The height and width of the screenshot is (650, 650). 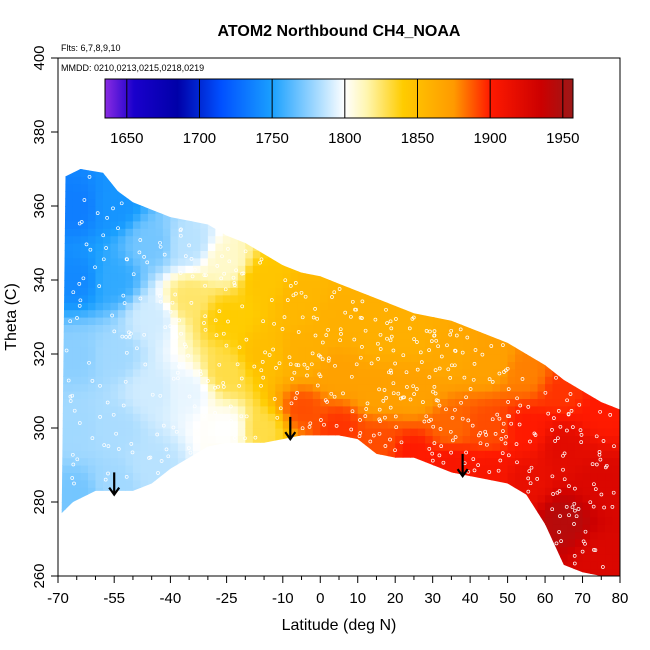 What do you see at coordinates (316, 461) in the screenshot?
I see `field-cell-1919` at bounding box center [316, 461].